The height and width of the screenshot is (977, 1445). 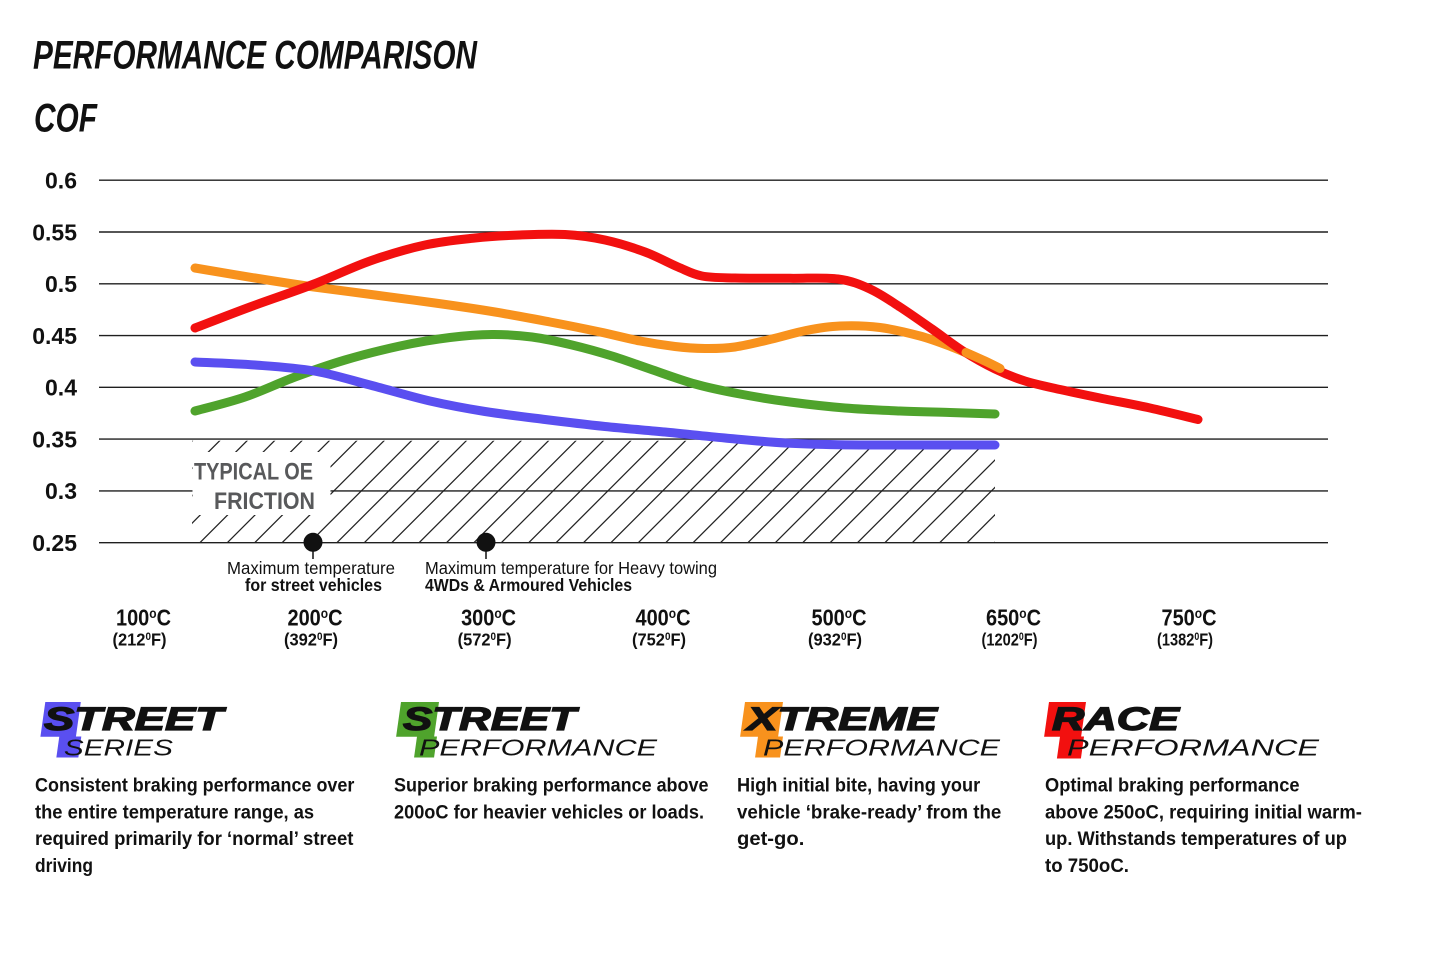 What do you see at coordinates (61, 491) in the screenshot?
I see `svg-text: 0.3` at bounding box center [61, 491].